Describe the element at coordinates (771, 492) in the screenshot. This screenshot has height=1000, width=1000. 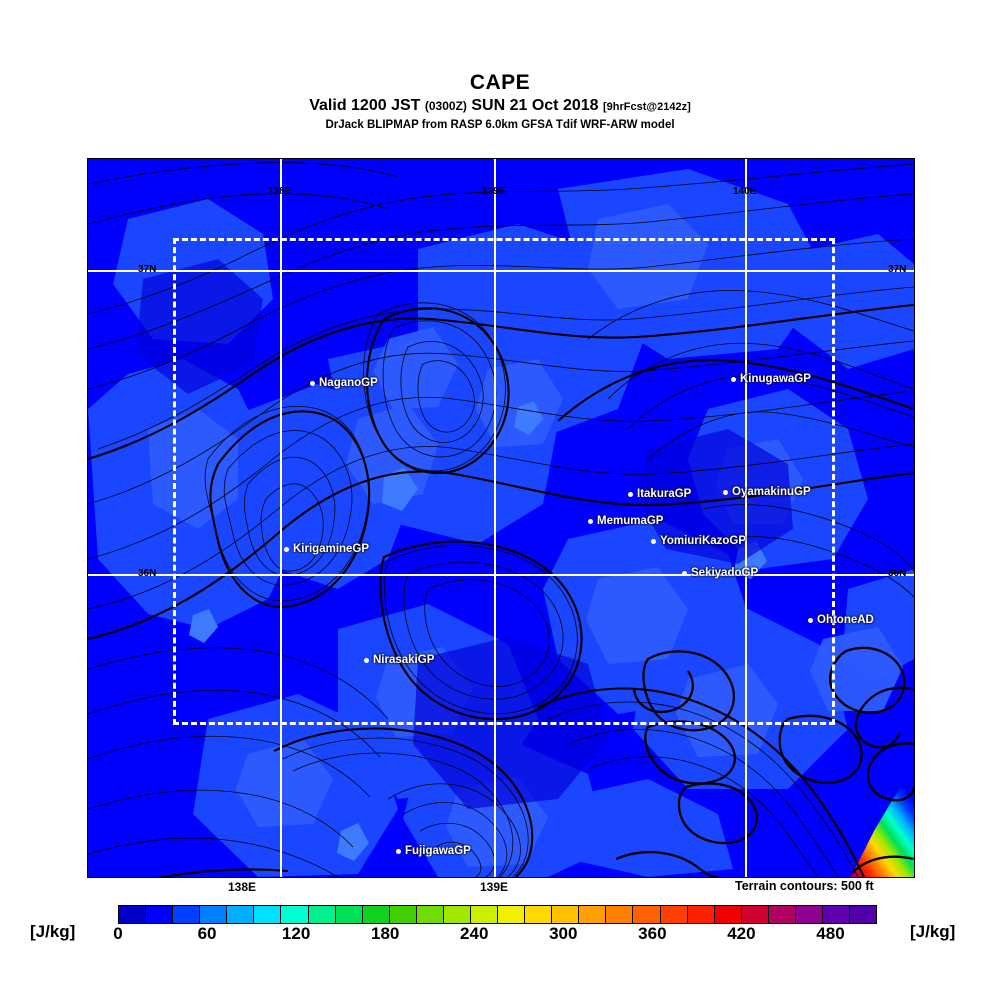
I see `station-label: OyamakinuGP` at that location.